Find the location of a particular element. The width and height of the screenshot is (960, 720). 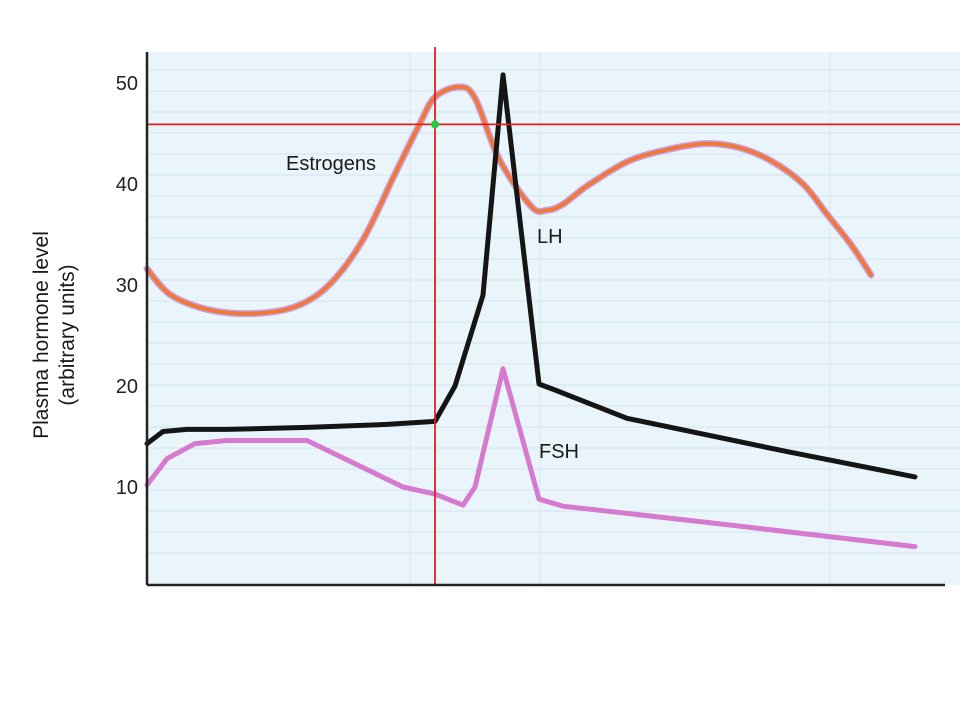

y-tick-label: 10 is located at coordinates (127, 488).